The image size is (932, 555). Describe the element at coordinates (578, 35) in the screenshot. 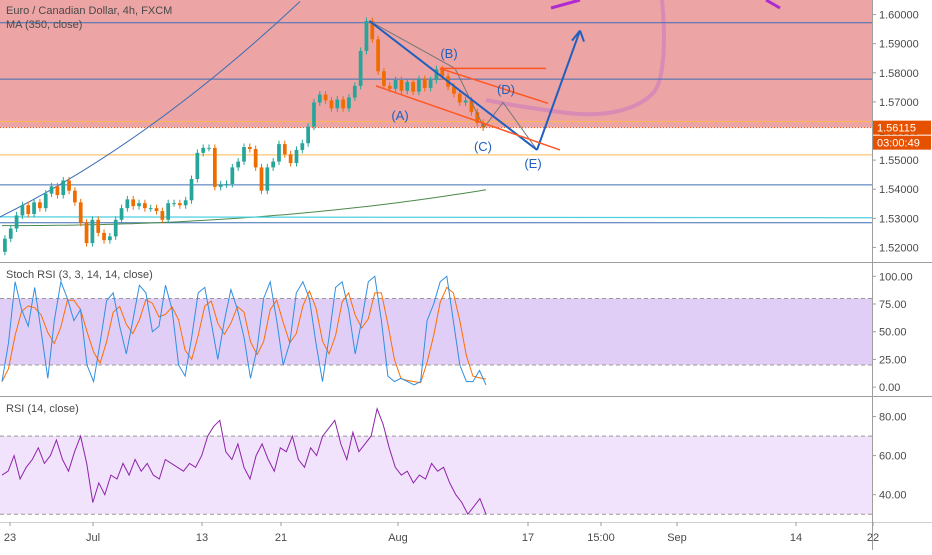

I see `arrow-head` at that location.